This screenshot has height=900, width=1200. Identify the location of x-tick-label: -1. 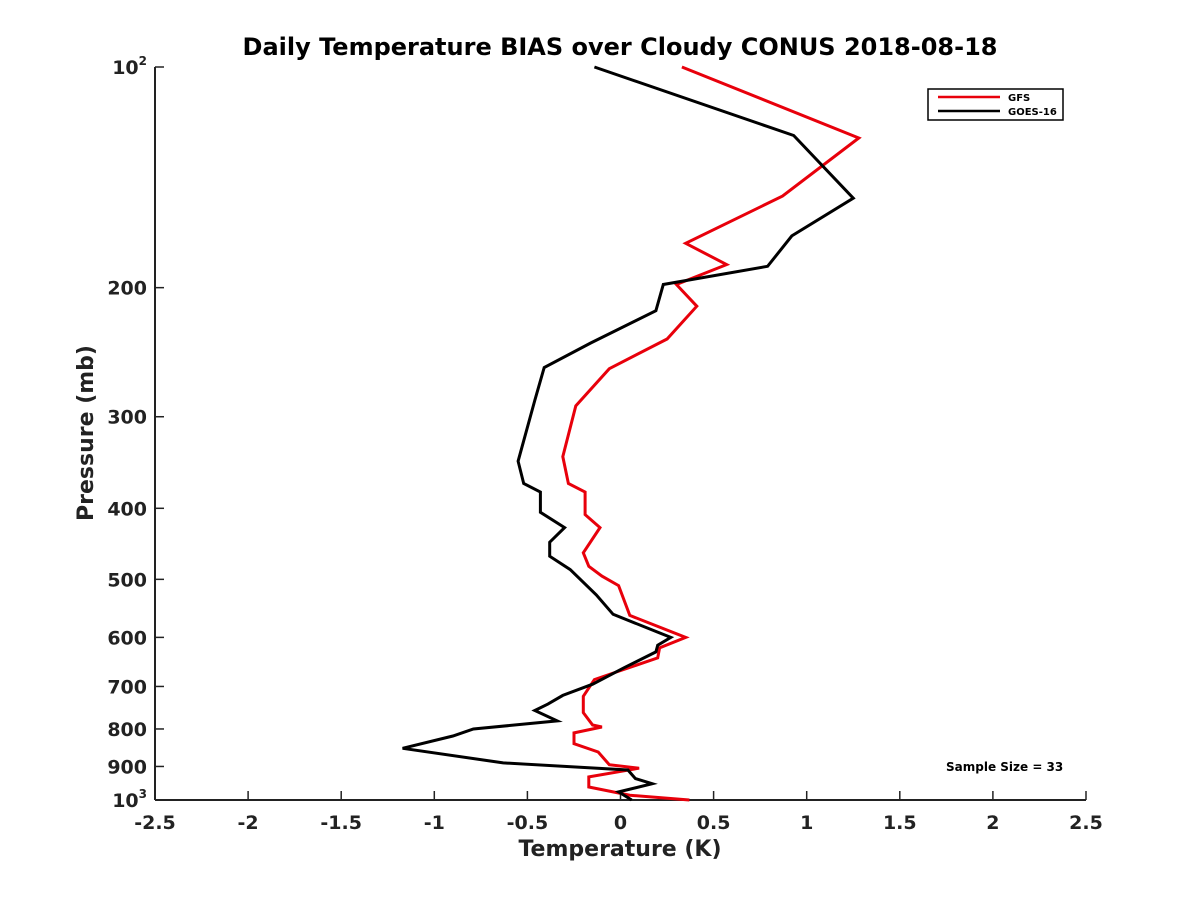
(434, 823).